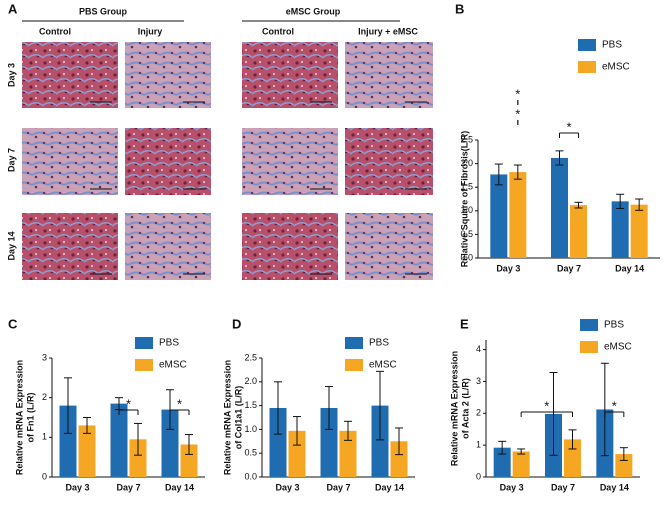 The image size is (669, 505). I want to click on y-tick-label: 1, so click(478, 445).